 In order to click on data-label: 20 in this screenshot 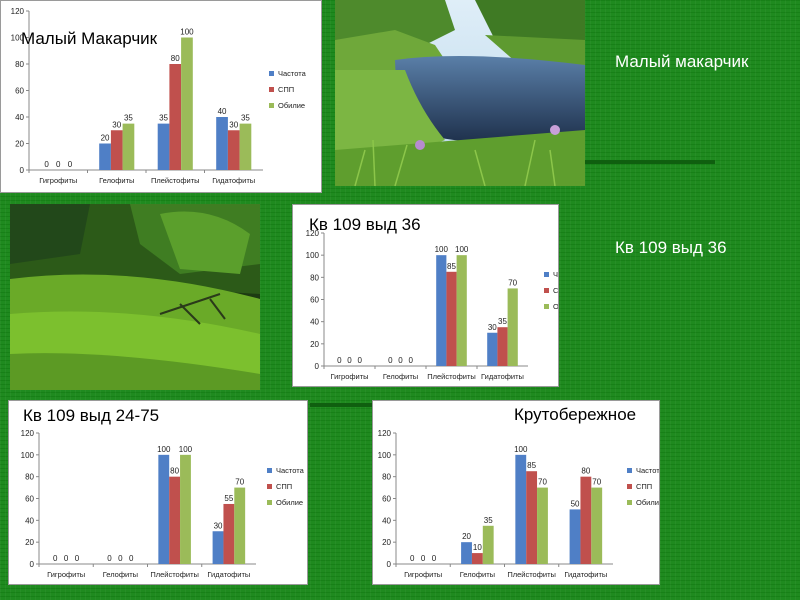, I will do `click(466, 536)`.